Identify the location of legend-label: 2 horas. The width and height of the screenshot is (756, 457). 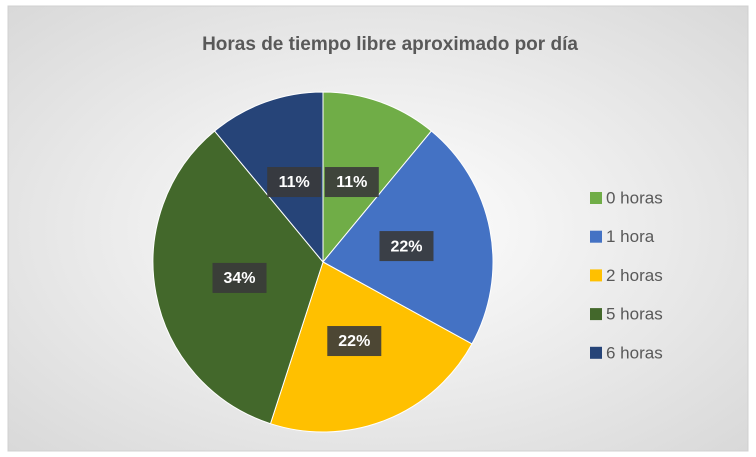
(634, 275).